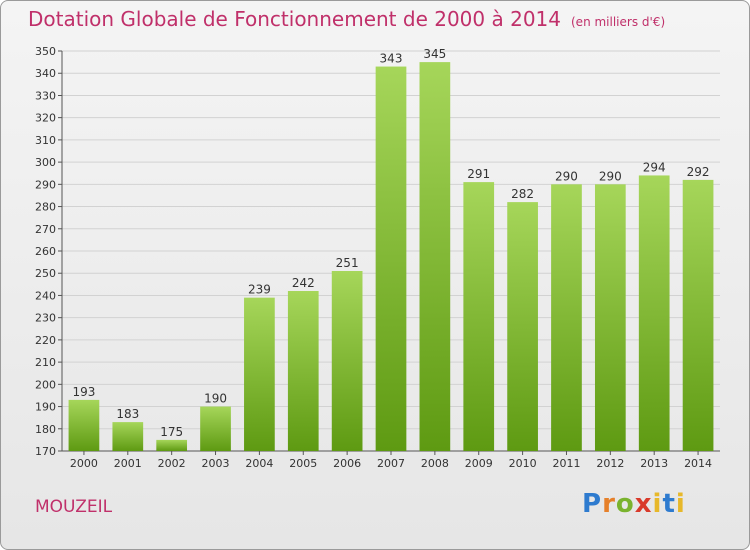 The height and width of the screenshot is (550, 750). What do you see at coordinates (84, 463) in the screenshot?
I see `x-tick-label-2000: 2000` at bounding box center [84, 463].